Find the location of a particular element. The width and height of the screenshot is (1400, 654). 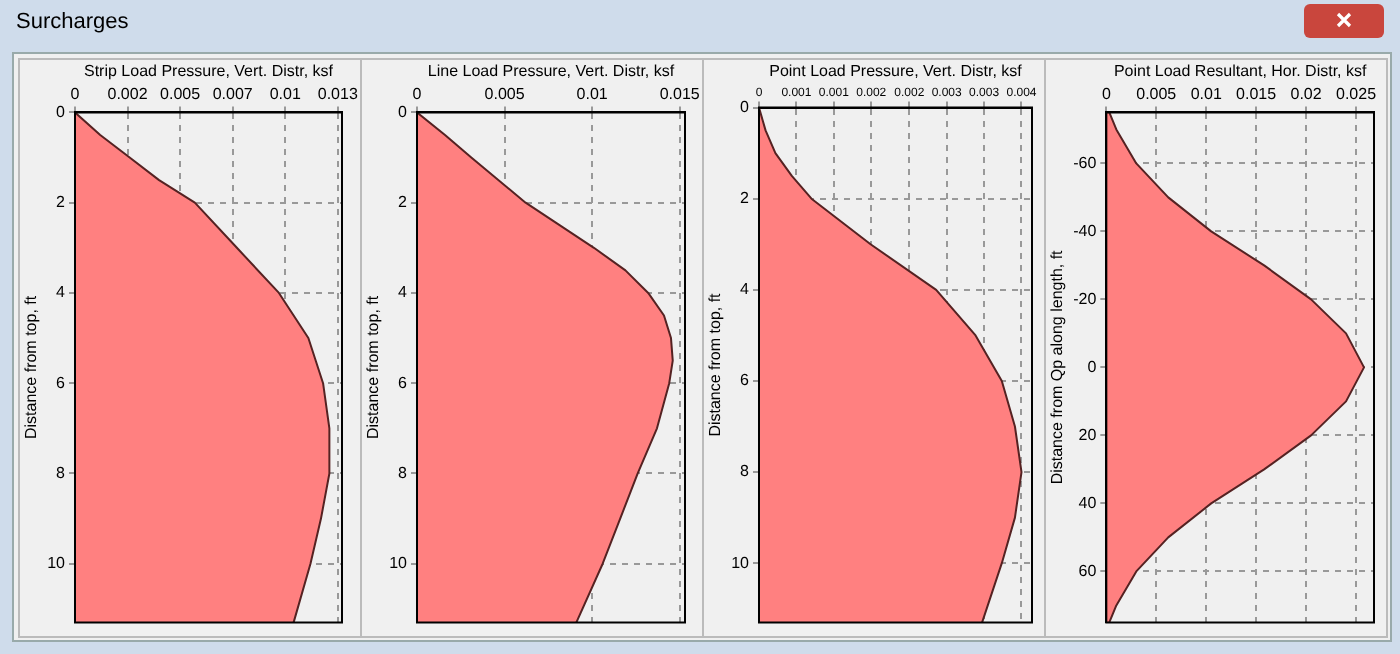

x-axis-title: Line Load Pressure, Vert. Distr, ksf is located at coordinates (551, 71).